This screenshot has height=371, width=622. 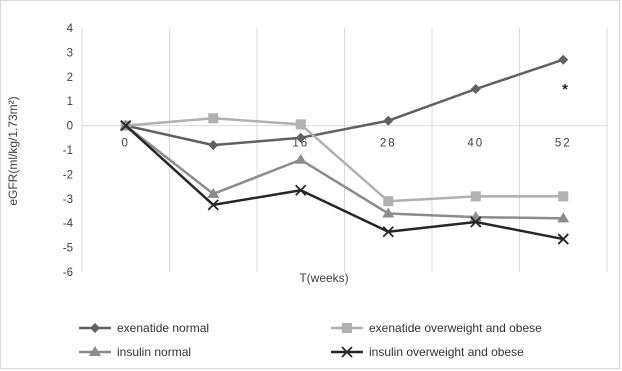 What do you see at coordinates (300, 144) in the screenshot?
I see `x-tick-label: 16` at bounding box center [300, 144].